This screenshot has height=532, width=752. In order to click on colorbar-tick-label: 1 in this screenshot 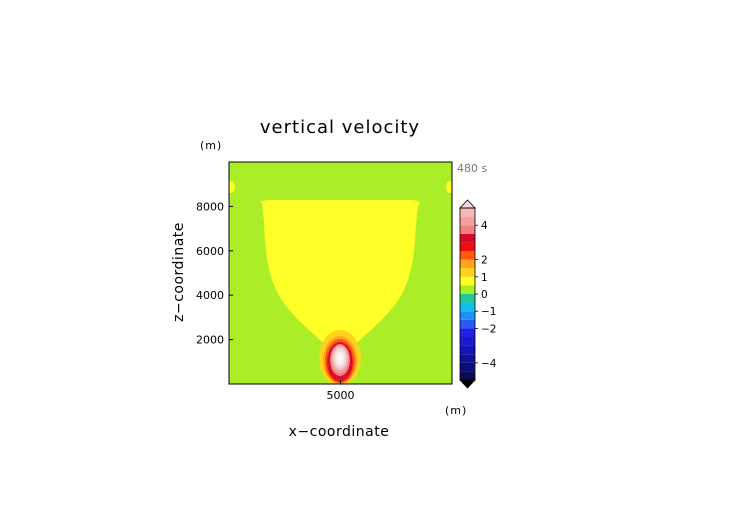, I will do `click(484, 278)`.